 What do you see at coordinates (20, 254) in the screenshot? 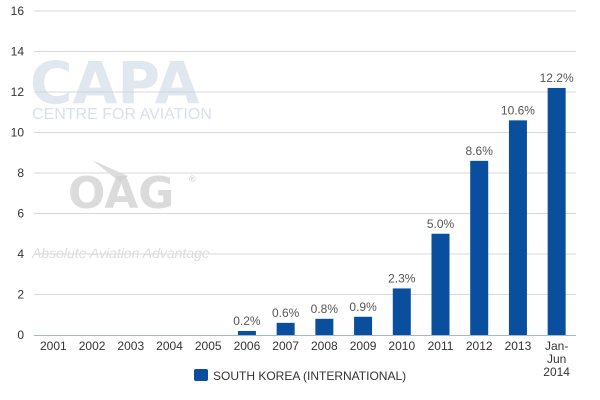
I see `y-tick-label: 4` at bounding box center [20, 254].